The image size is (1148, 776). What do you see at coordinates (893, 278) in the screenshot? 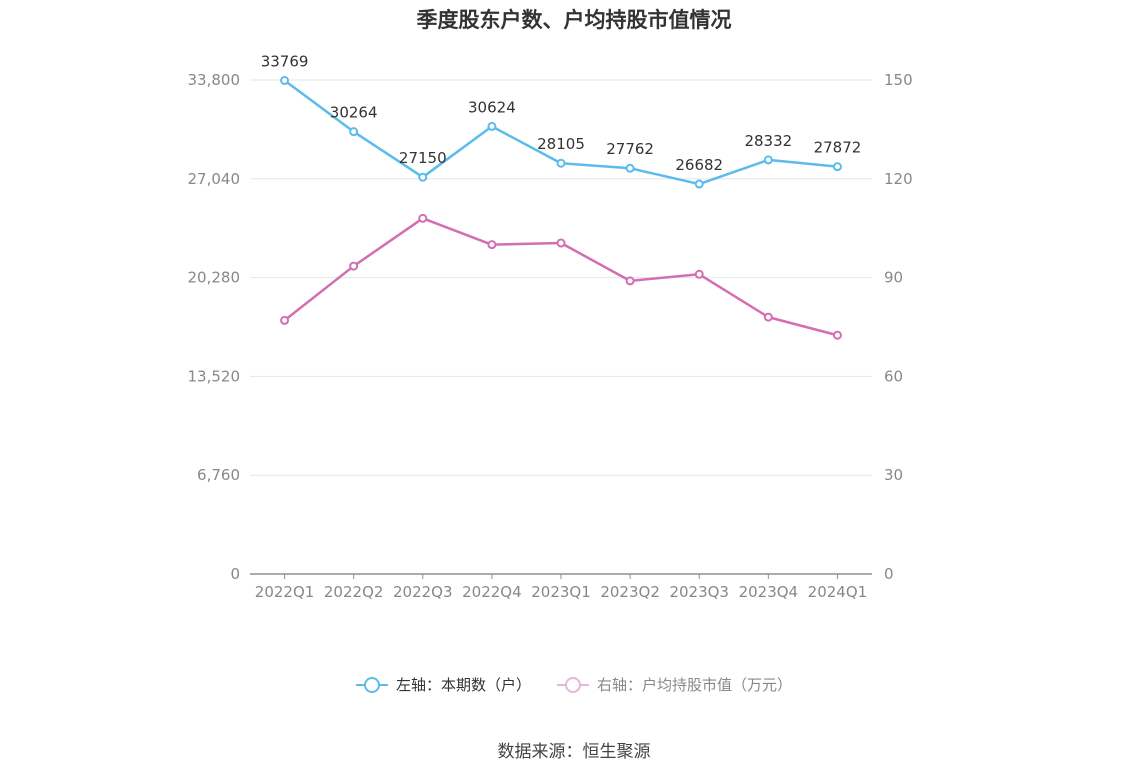
I see `right-tick-label: 90` at bounding box center [893, 278].